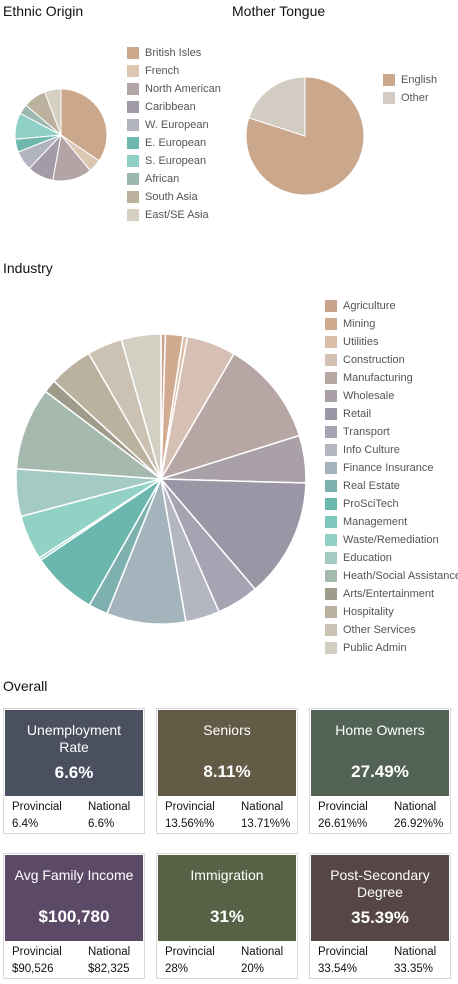 The height and width of the screenshot is (984, 458). I want to click on legend-item-management: Management, so click(366, 522).